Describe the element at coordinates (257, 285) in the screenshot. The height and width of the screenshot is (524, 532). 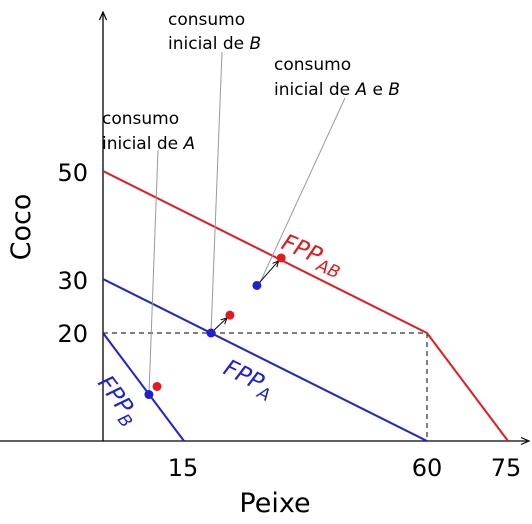
I see `point-initial-ab` at that location.